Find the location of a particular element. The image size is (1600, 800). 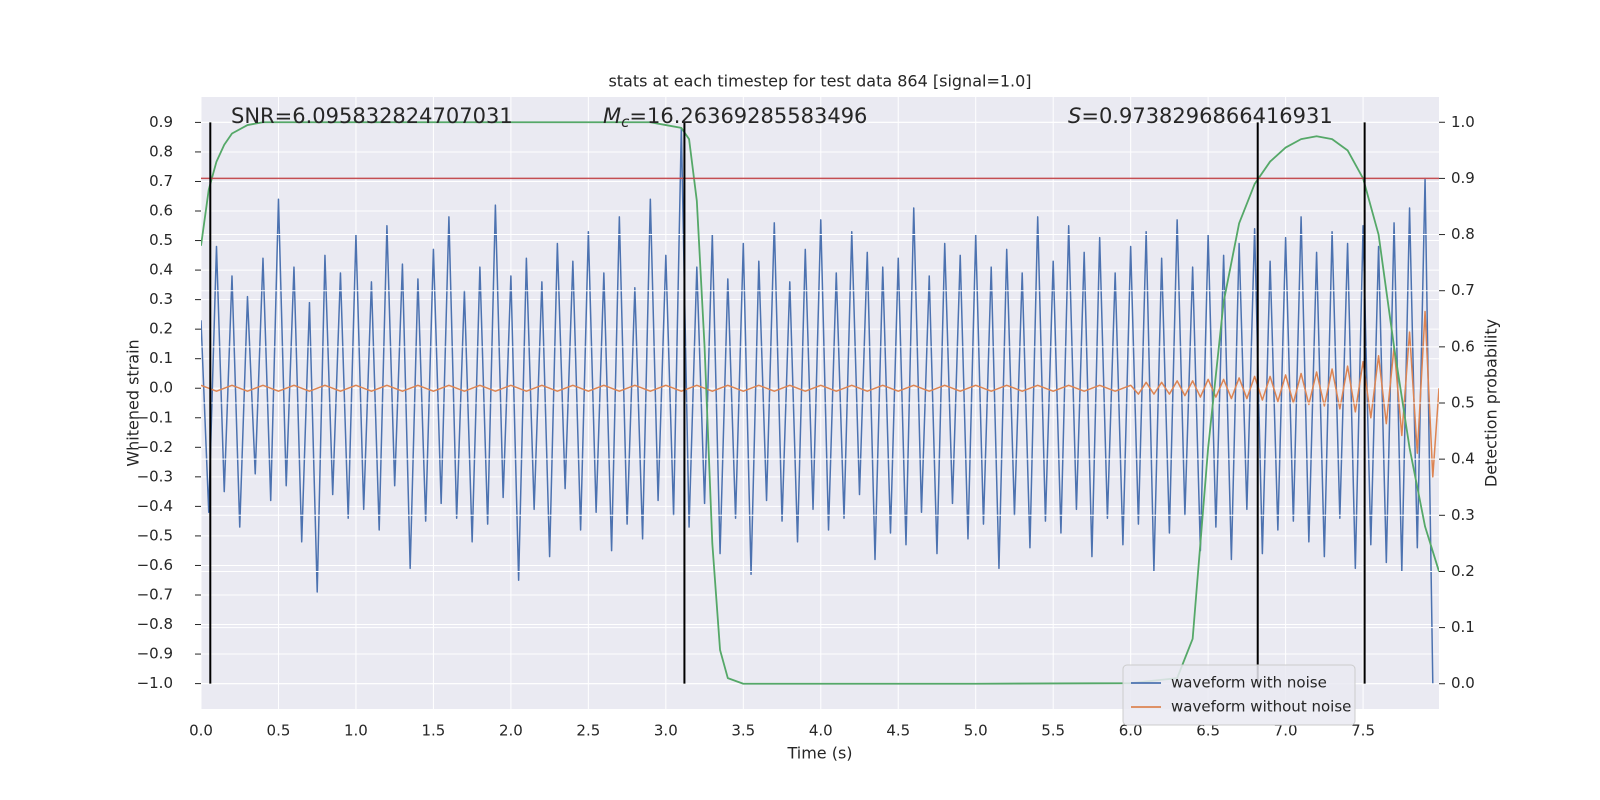

x-tick-label: 5.5 is located at coordinates (1053, 731).